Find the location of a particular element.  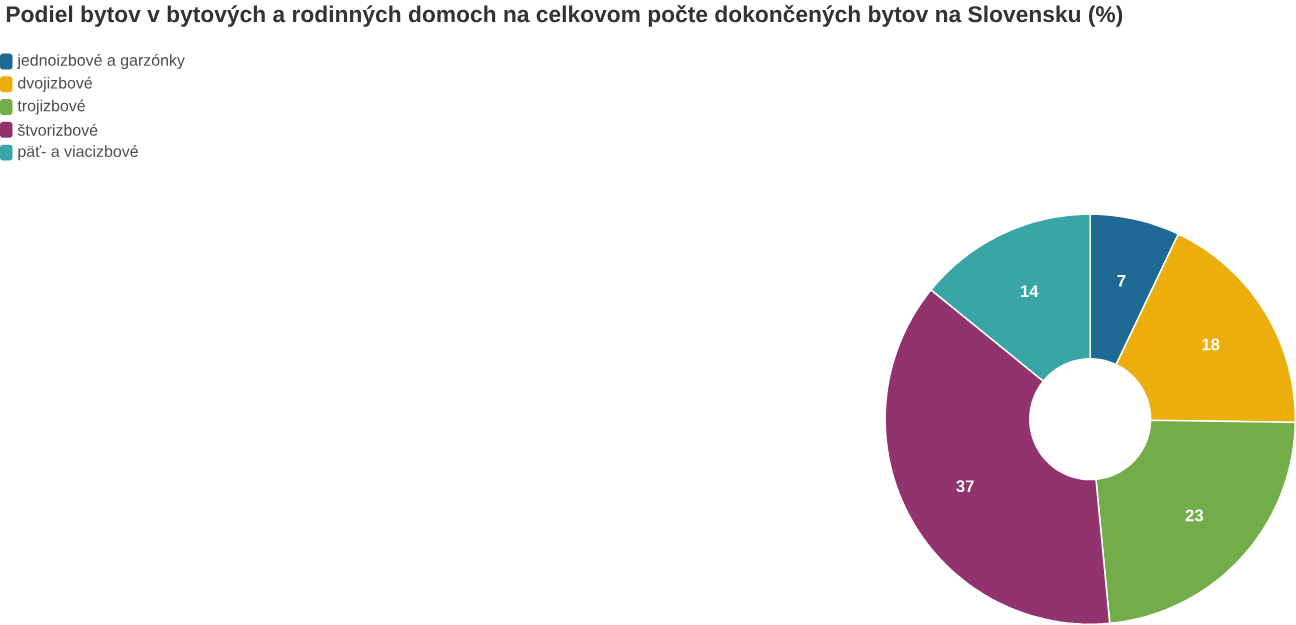

legend-label: štvorizbové is located at coordinates (57, 129).